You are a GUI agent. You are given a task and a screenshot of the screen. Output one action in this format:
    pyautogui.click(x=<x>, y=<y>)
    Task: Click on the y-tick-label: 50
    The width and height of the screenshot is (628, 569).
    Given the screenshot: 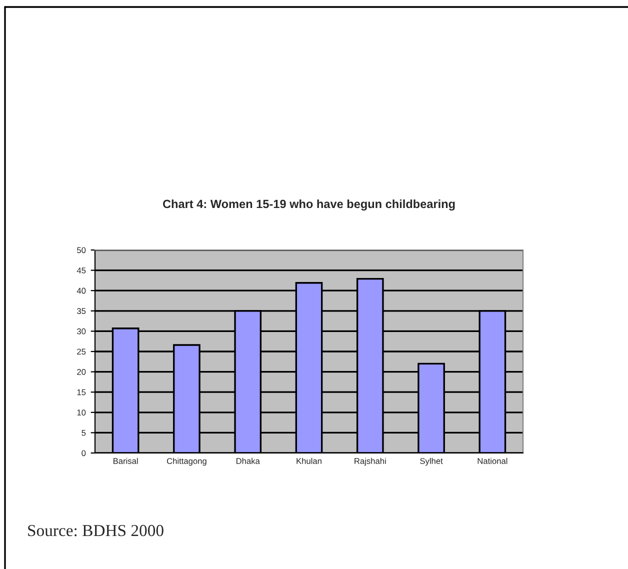 What is the action you would take?
    pyautogui.click(x=81, y=250)
    